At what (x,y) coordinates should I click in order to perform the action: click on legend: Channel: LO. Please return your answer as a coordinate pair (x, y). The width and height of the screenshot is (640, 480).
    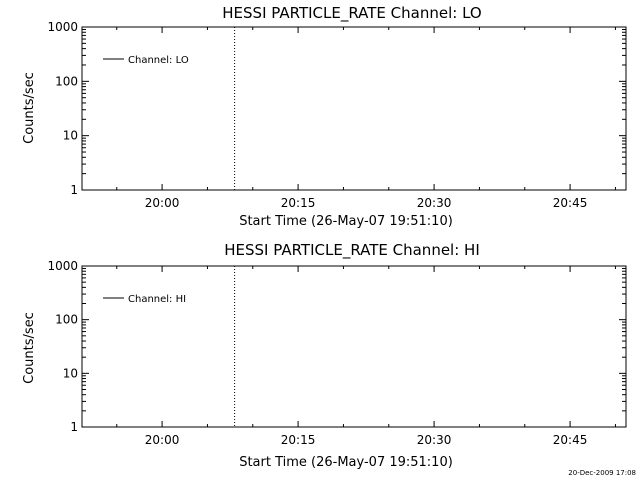
    Looking at the image, I should click on (146, 60).